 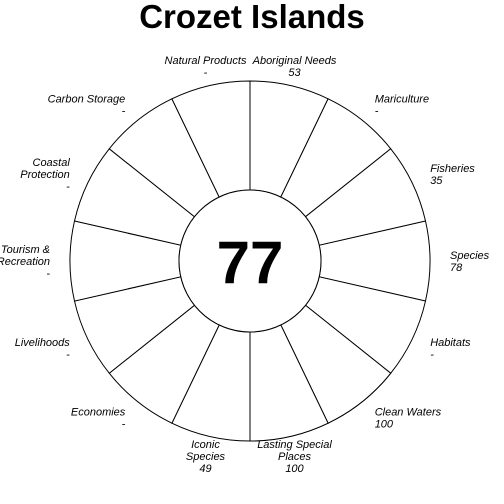 I want to click on petal-label: Habitats -, so click(x=450, y=349).